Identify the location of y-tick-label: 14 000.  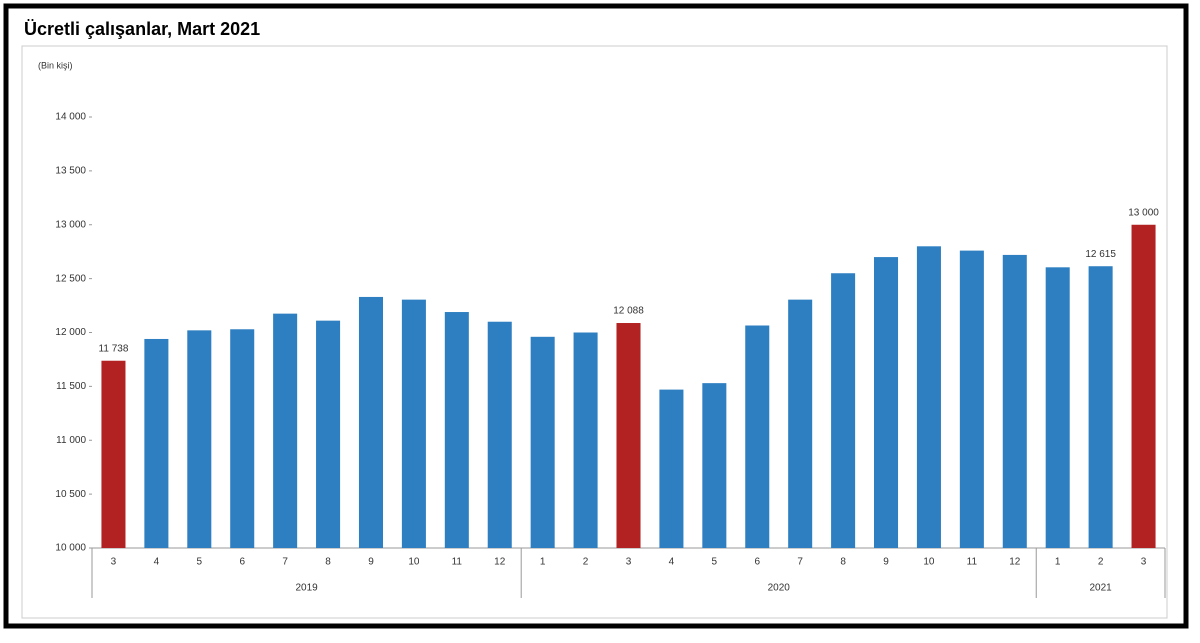
(70, 117).